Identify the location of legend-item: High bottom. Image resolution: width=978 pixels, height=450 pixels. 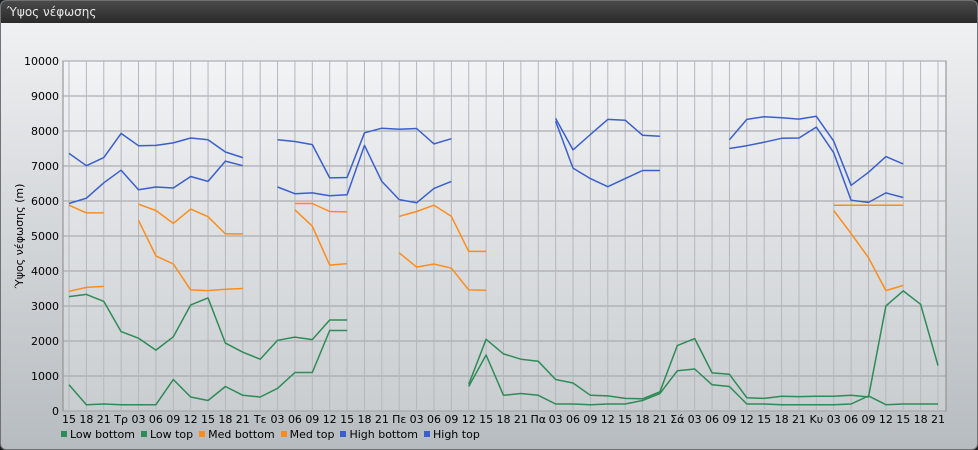
(379, 434).